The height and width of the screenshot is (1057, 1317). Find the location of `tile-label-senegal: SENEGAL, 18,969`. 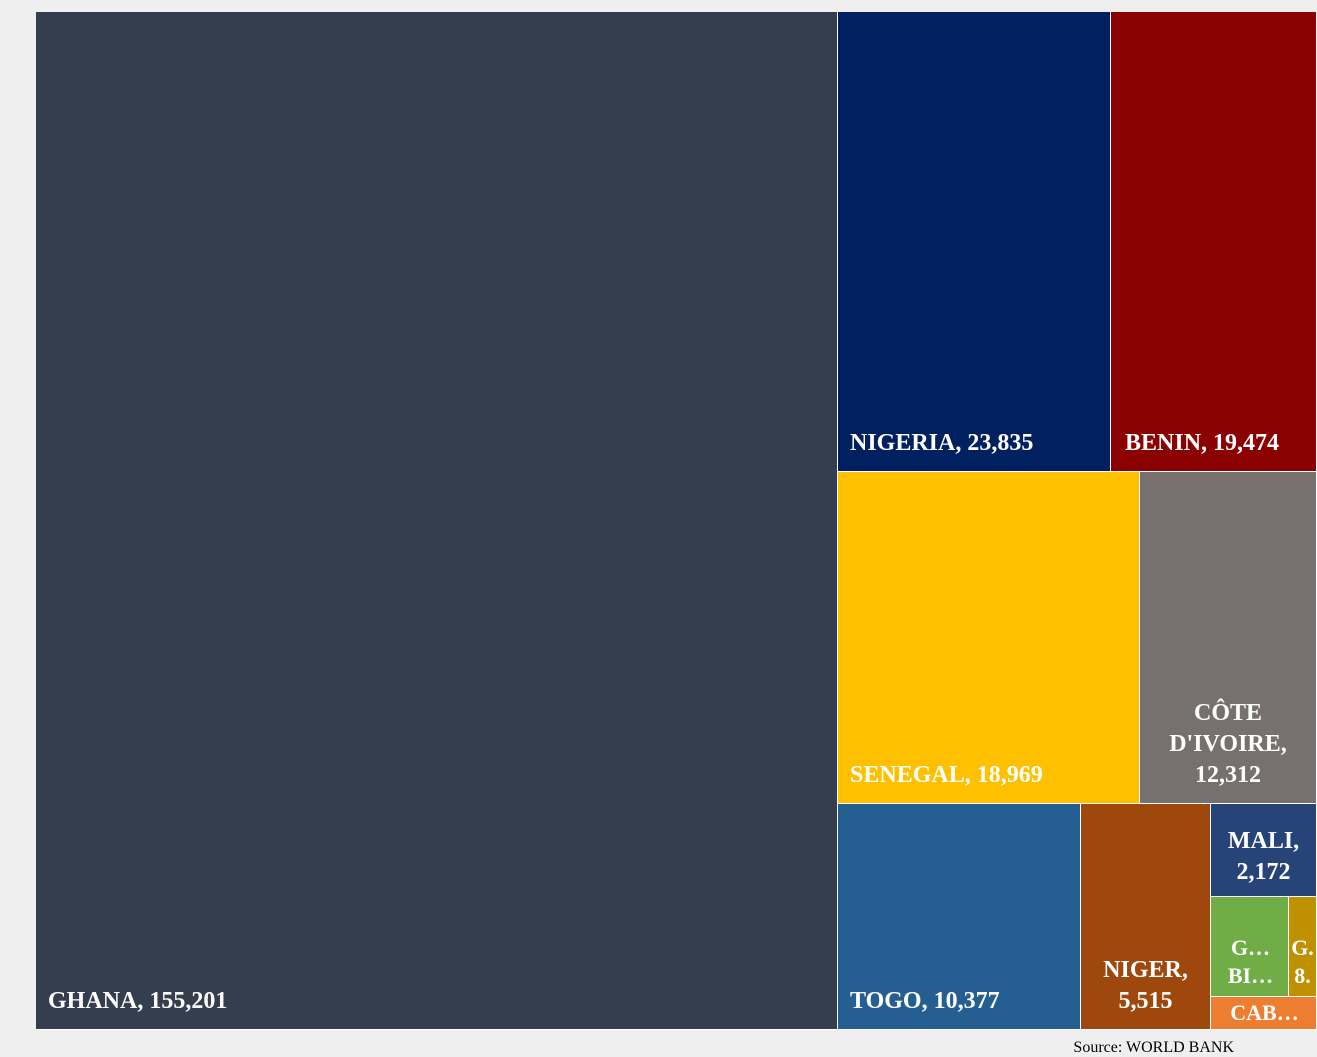

tile-label-senegal: SENEGAL, 18,969 is located at coordinates (946, 775).